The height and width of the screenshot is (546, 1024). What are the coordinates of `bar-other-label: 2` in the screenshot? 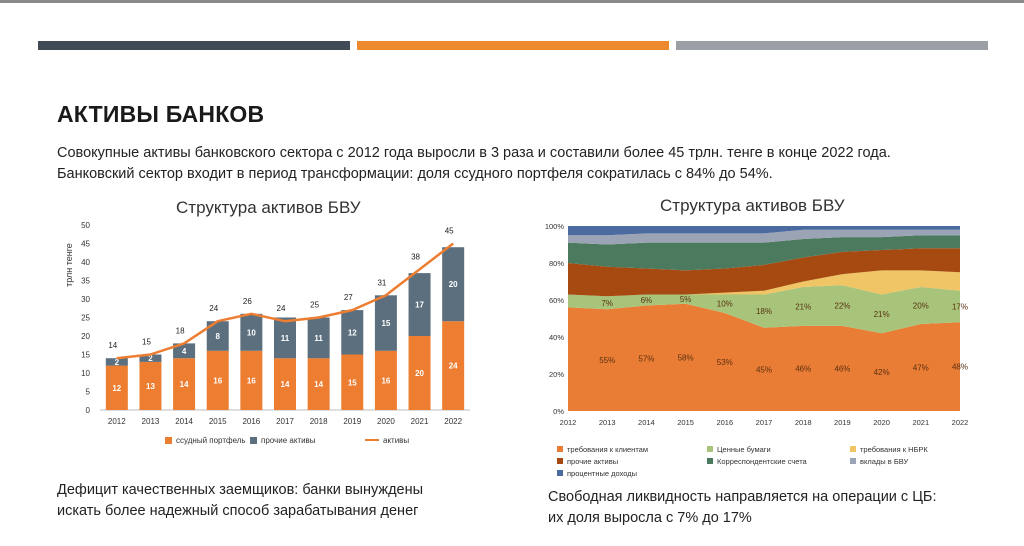 It's located at (150, 358).